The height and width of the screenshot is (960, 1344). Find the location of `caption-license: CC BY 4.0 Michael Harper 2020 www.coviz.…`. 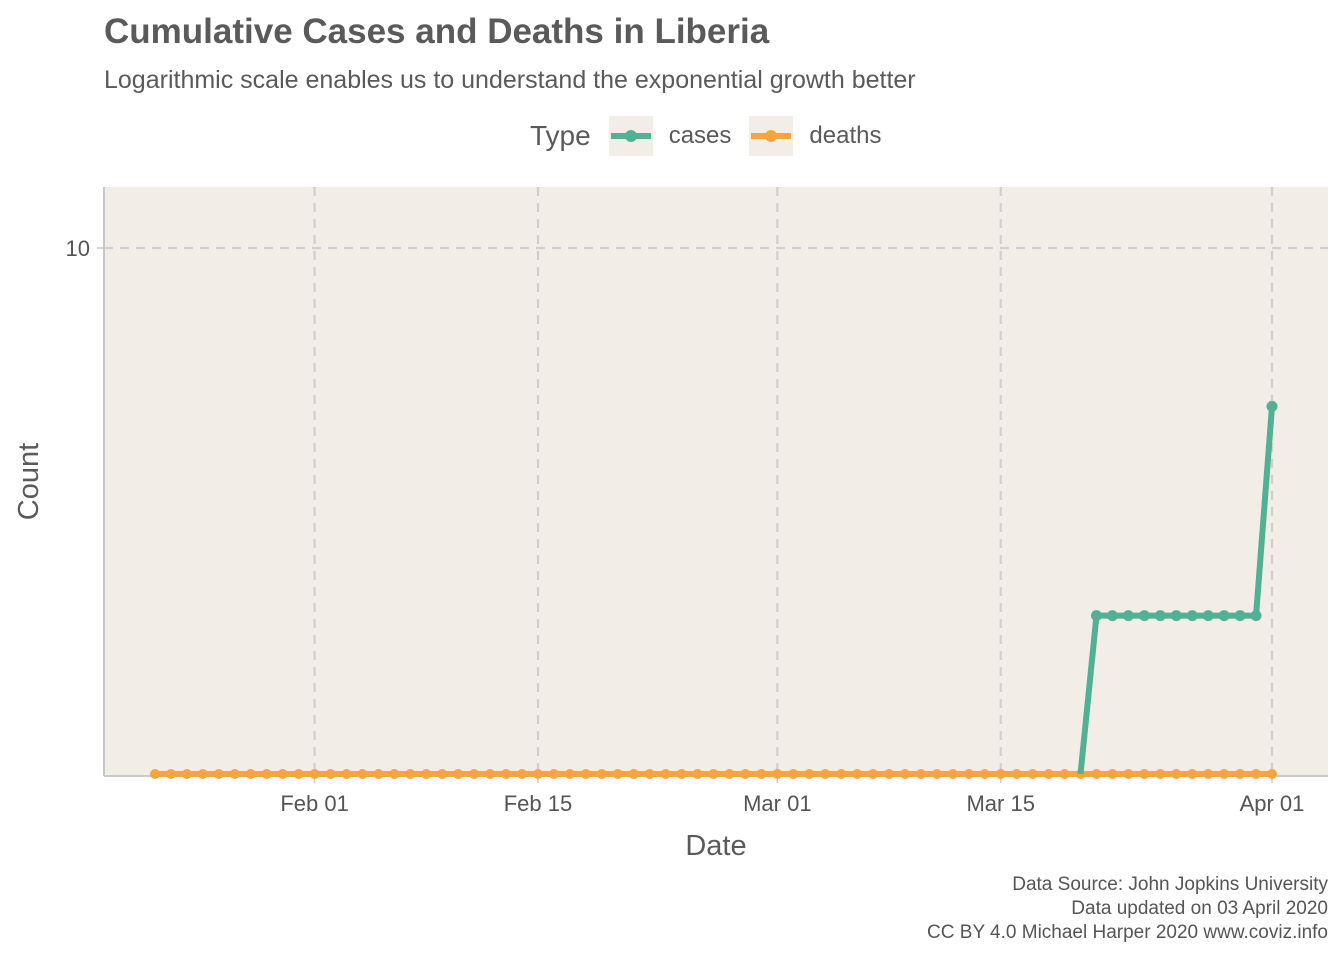

caption-license: CC BY 4.0 Michael Harper 2020 www.coviz.… is located at coordinates (1127, 932).